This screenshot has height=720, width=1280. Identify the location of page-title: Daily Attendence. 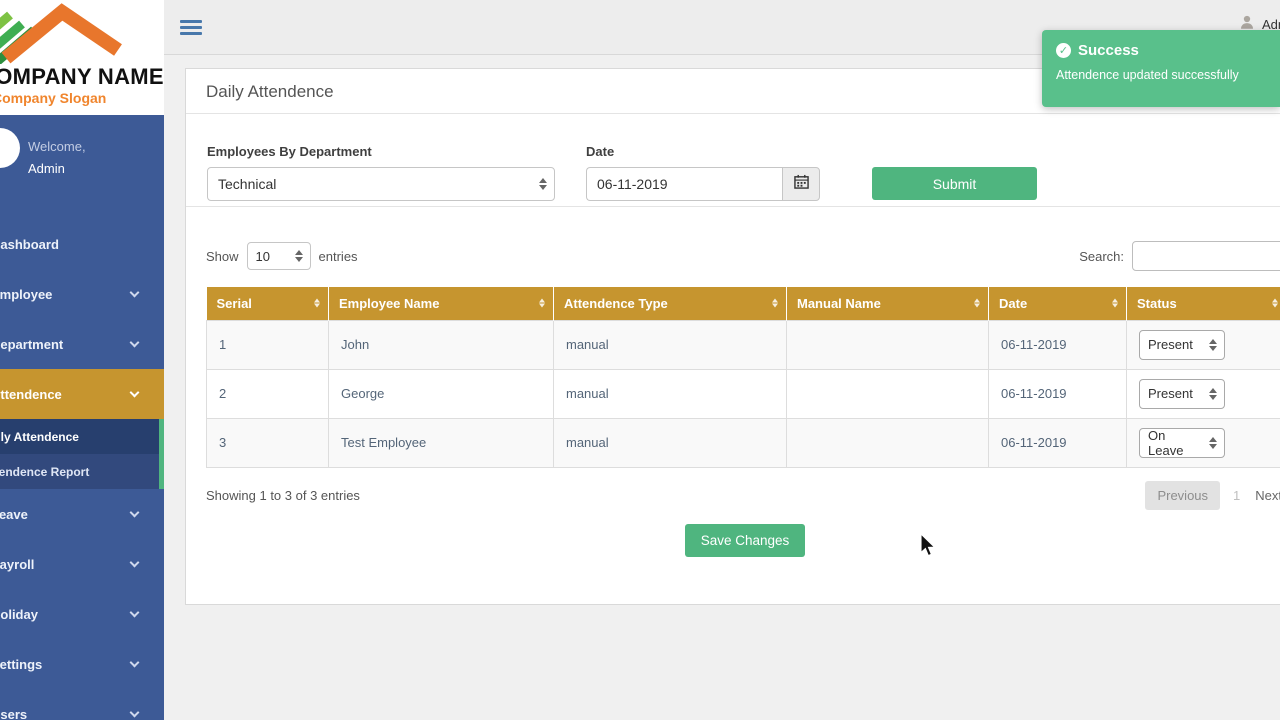
(270, 91).